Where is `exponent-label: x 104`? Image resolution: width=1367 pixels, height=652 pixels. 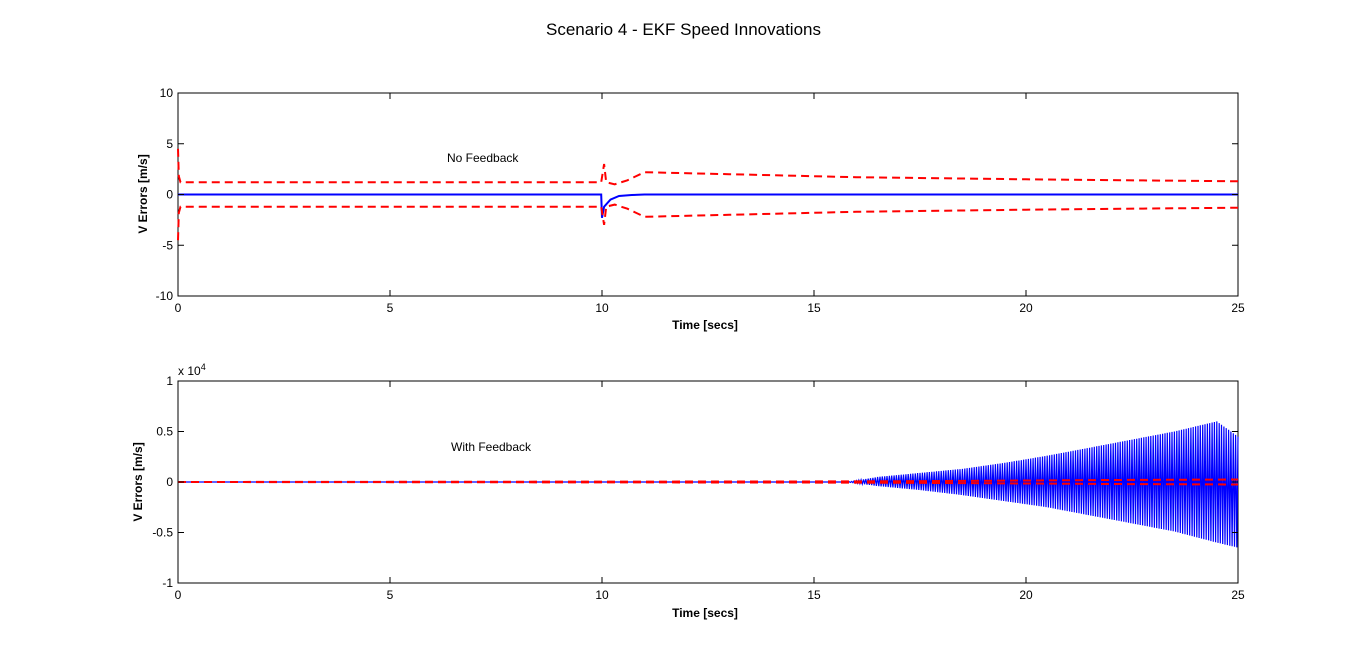
exponent-label: x 104 is located at coordinates (192, 370).